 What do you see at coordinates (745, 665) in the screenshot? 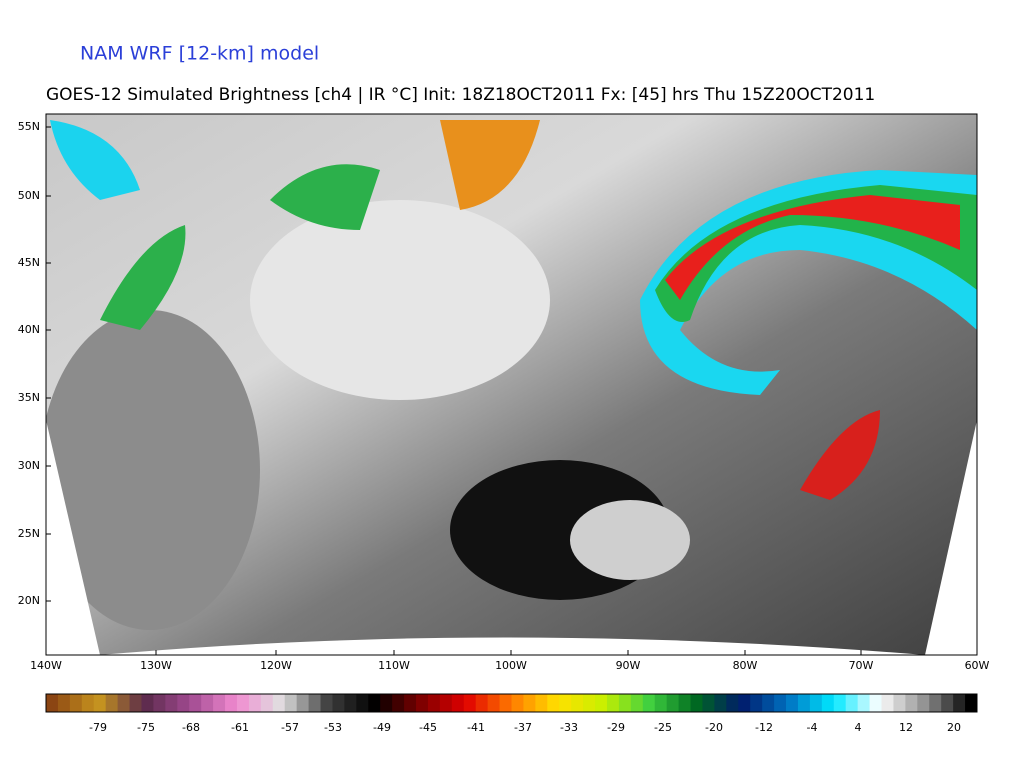
I see `lon-label: 80W` at bounding box center [745, 665].